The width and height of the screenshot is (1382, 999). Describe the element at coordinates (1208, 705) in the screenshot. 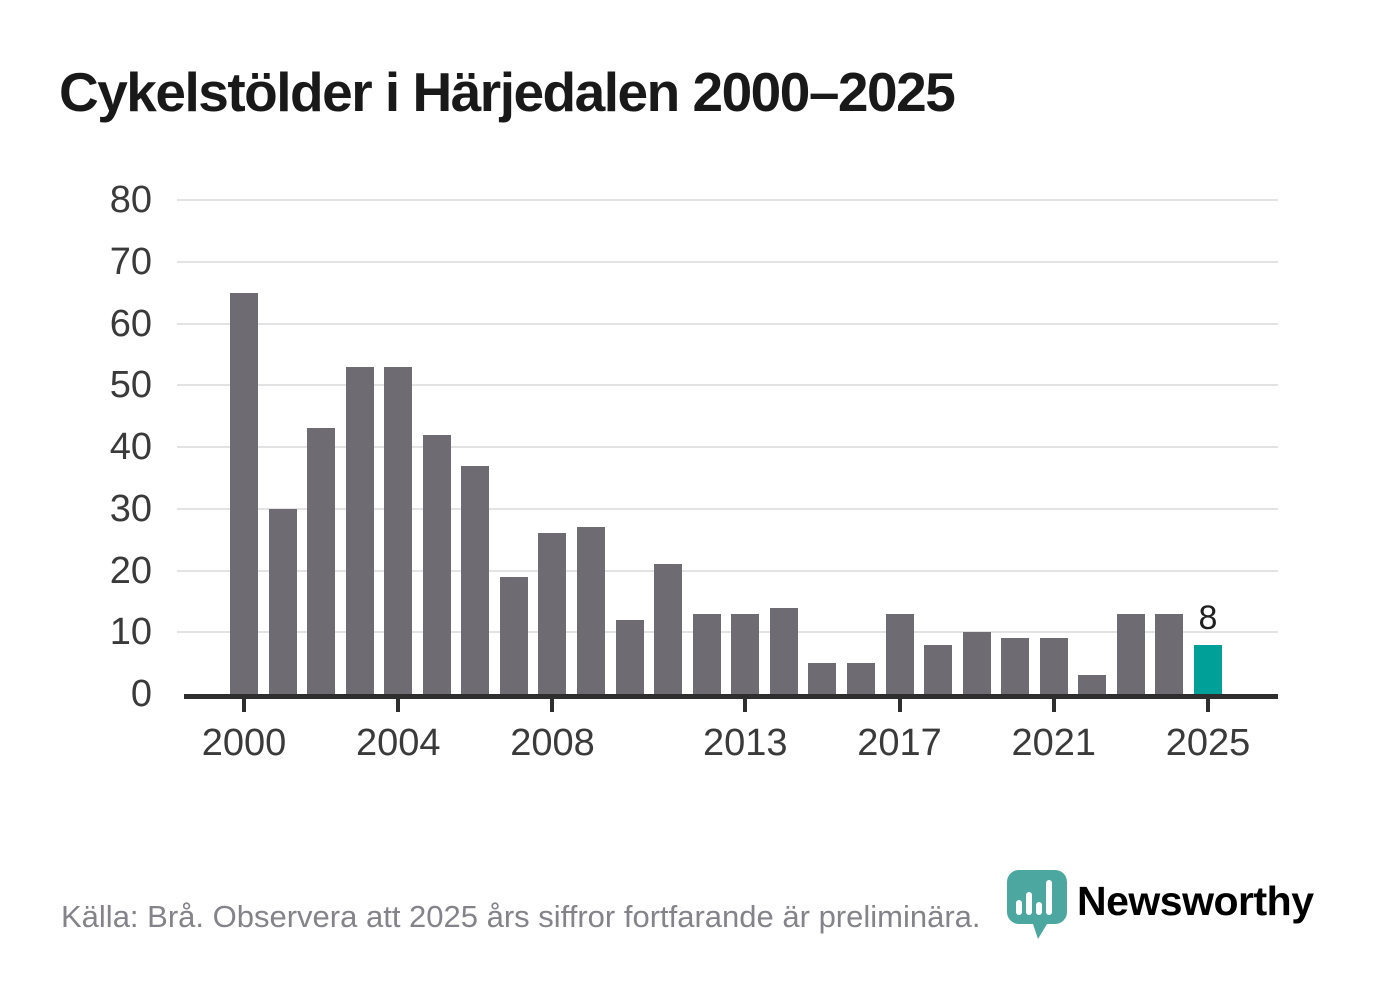

I see `x-tick-2025` at that location.